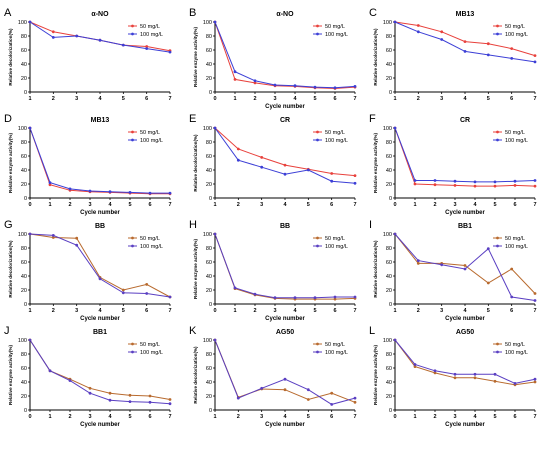 The height and width of the screenshot is (450, 550). Describe the element at coordinates (100, 14) in the screenshot. I see `chart-title: α-NO` at that location.